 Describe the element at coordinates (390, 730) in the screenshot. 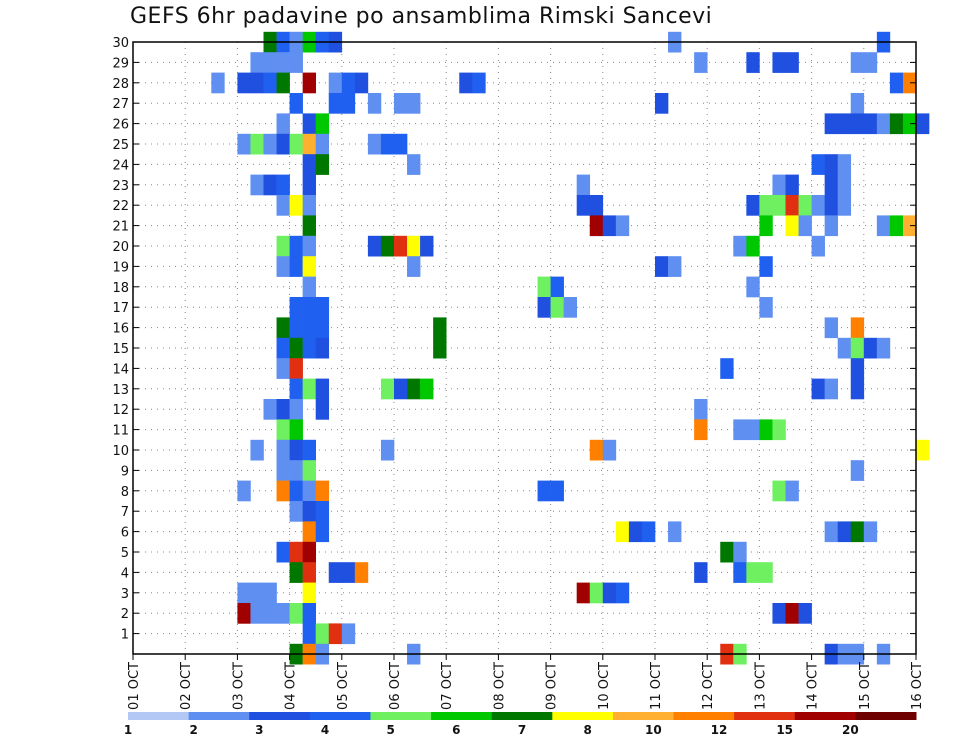

I see `colorbar-label: 5` at that location.